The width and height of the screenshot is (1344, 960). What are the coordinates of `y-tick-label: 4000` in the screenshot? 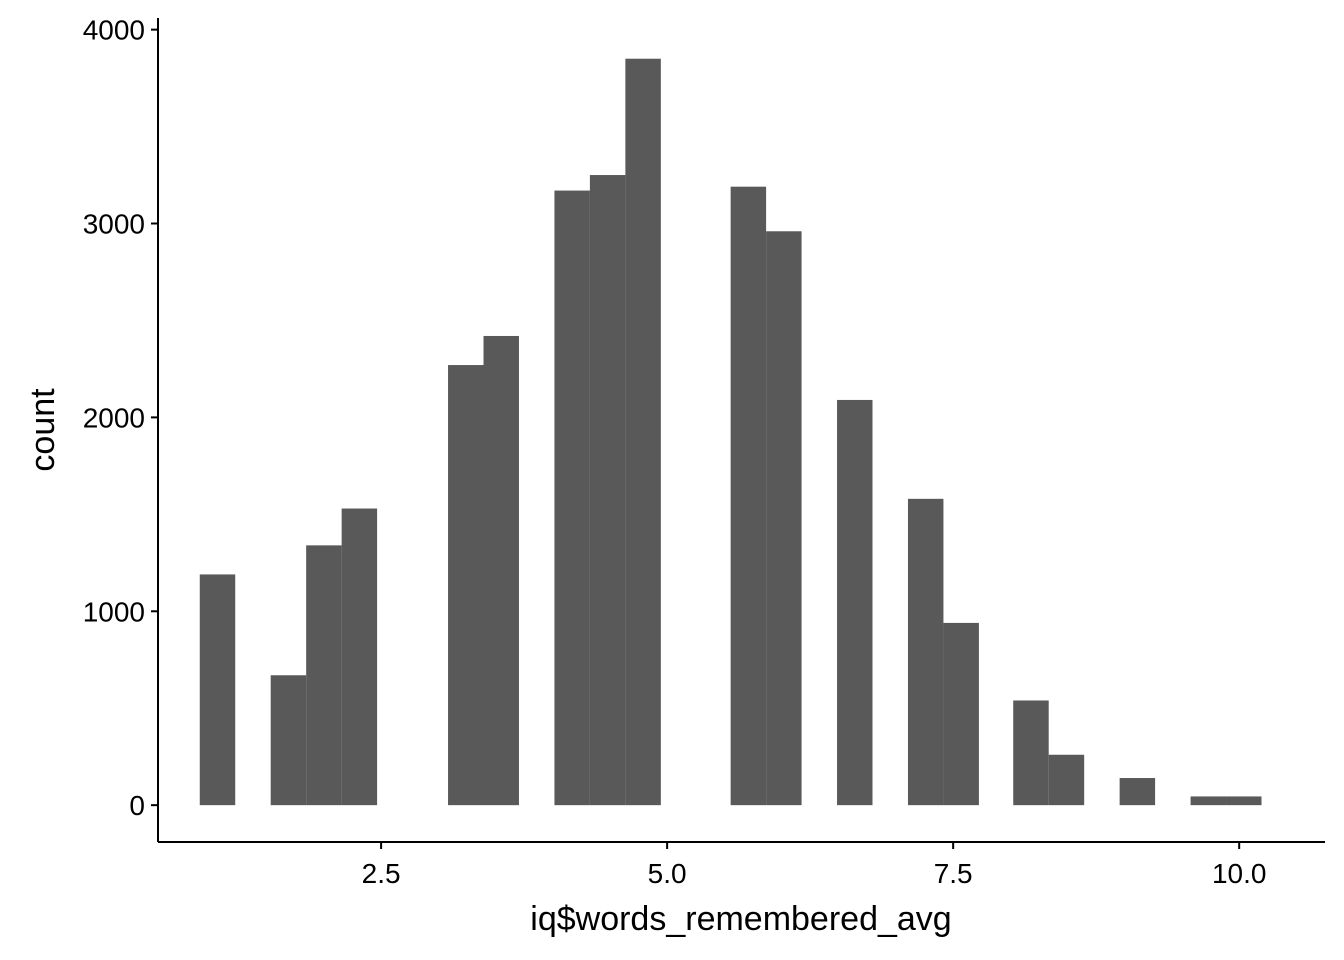 It's located at (114, 30).